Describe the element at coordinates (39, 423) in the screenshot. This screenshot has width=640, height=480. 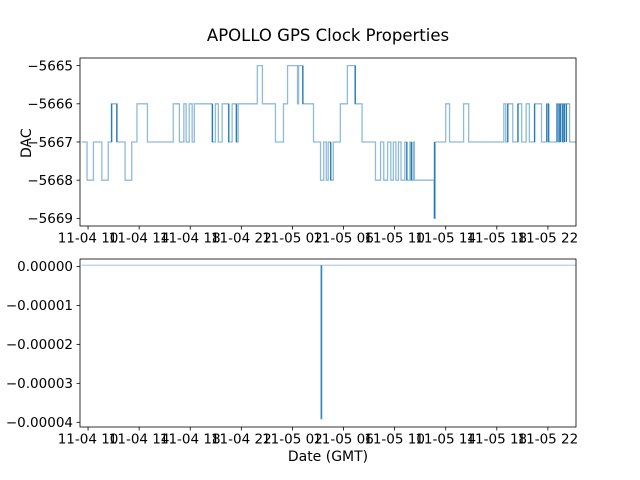
I see `y-tick-label: −0.00004` at that location.